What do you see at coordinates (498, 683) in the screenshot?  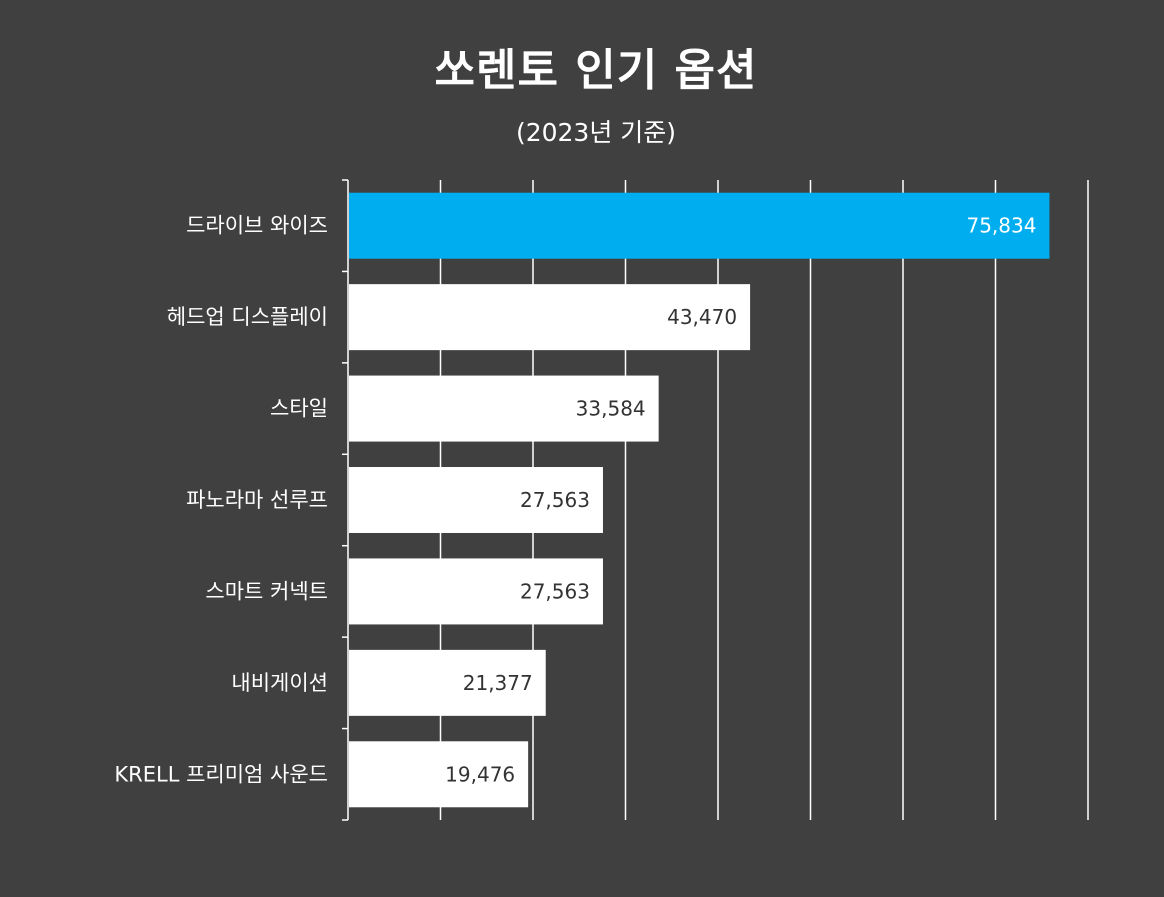 I see `bar-value-label: 21,377` at bounding box center [498, 683].